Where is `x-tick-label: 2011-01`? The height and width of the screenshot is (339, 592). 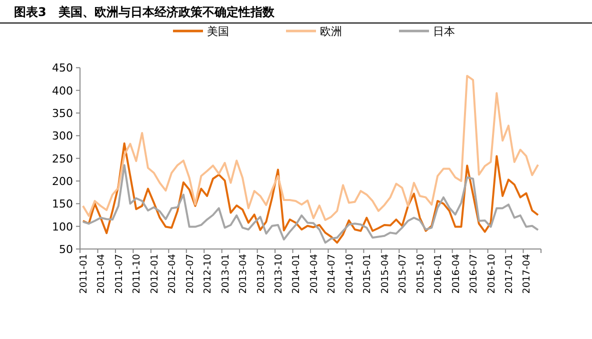
x-tick-label: 2011-01 is located at coordinates (84, 274).